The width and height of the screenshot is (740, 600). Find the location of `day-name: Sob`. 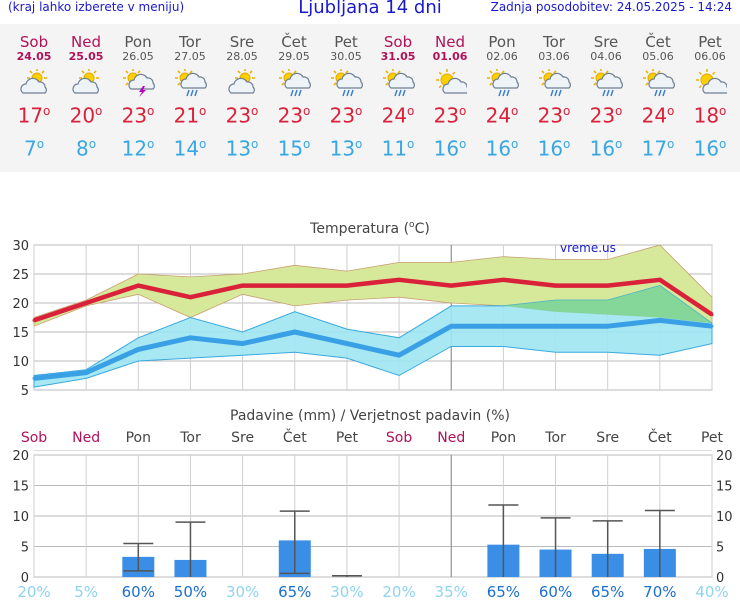

day-name: Sob is located at coordinates (34, 42).